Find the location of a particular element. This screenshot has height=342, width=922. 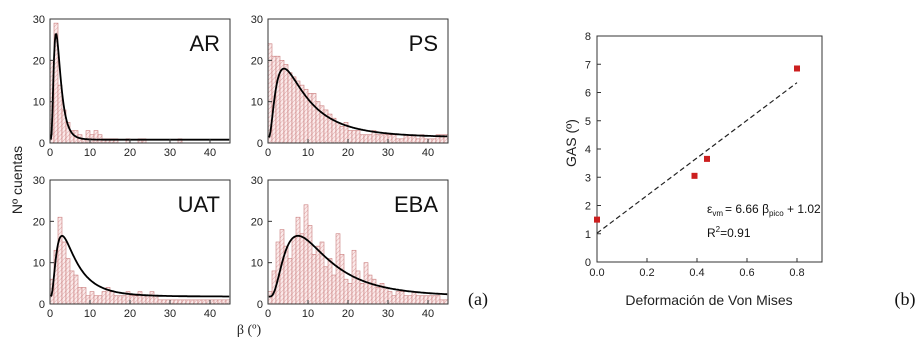

y-tick-label: 8 is located at coordinates (588, 37).